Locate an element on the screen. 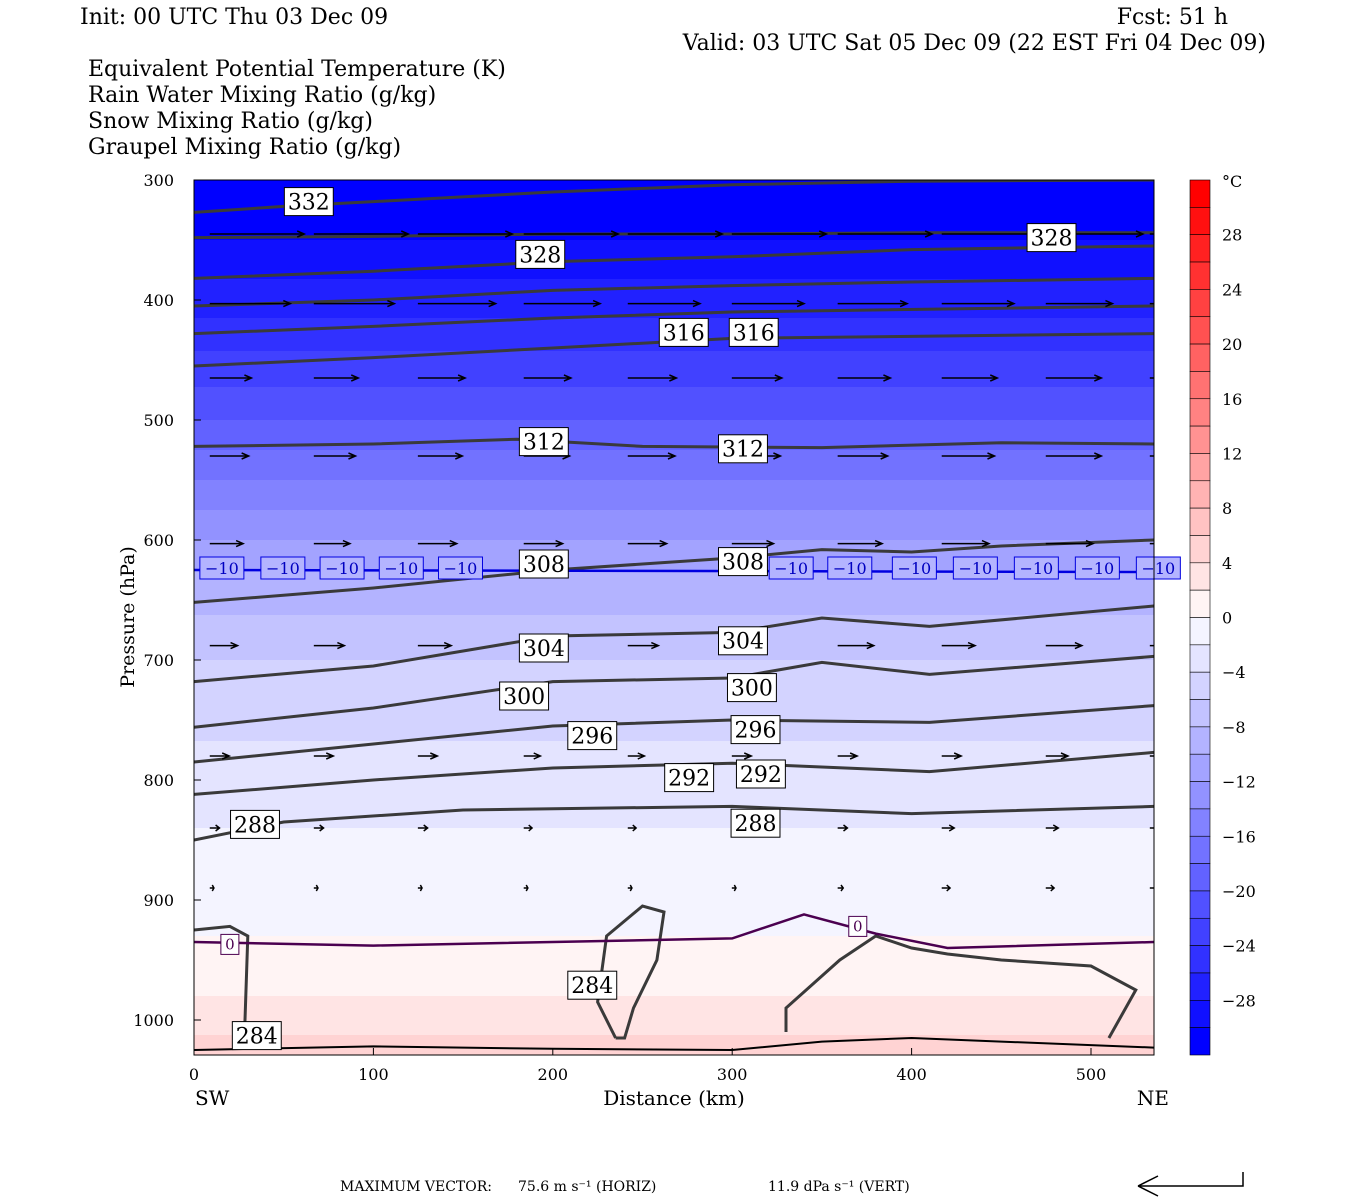  y-tick-label: 800 is located at coordinates (158, 780).